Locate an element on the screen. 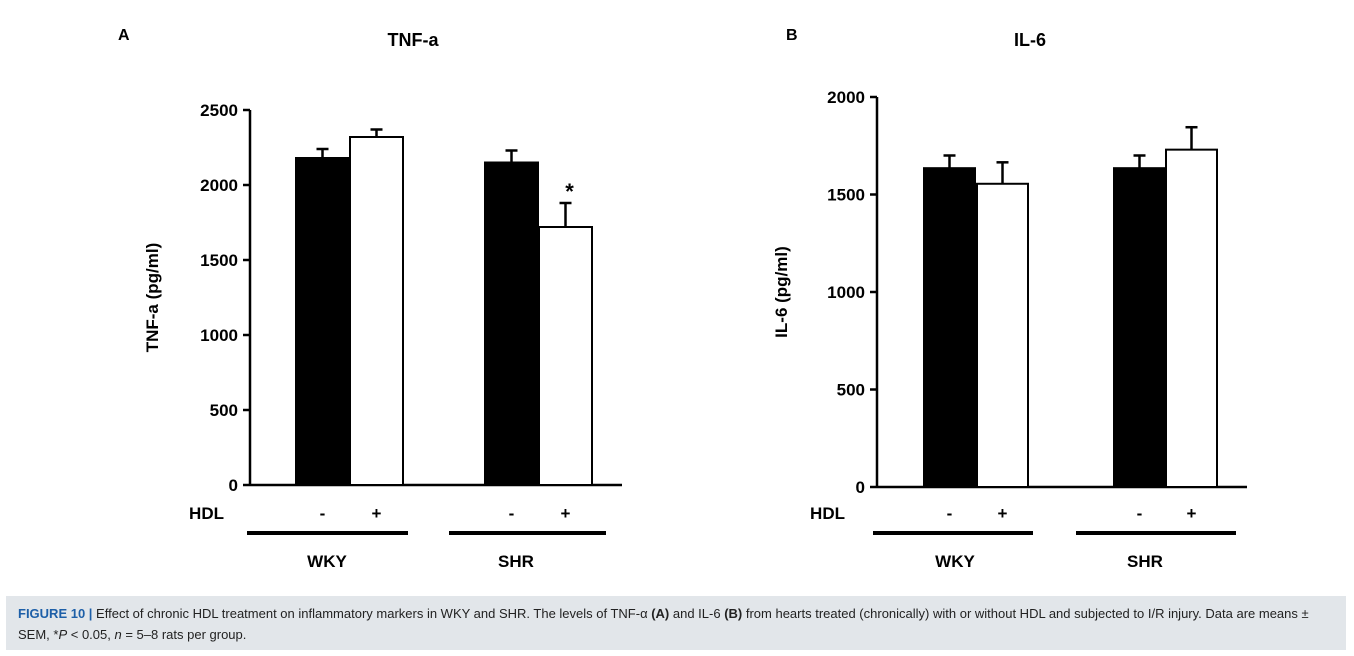 The height and width of the screenshot is (656, 1354). caption-text: = 5–8 rats per group. is located at coordinates (184, 634).